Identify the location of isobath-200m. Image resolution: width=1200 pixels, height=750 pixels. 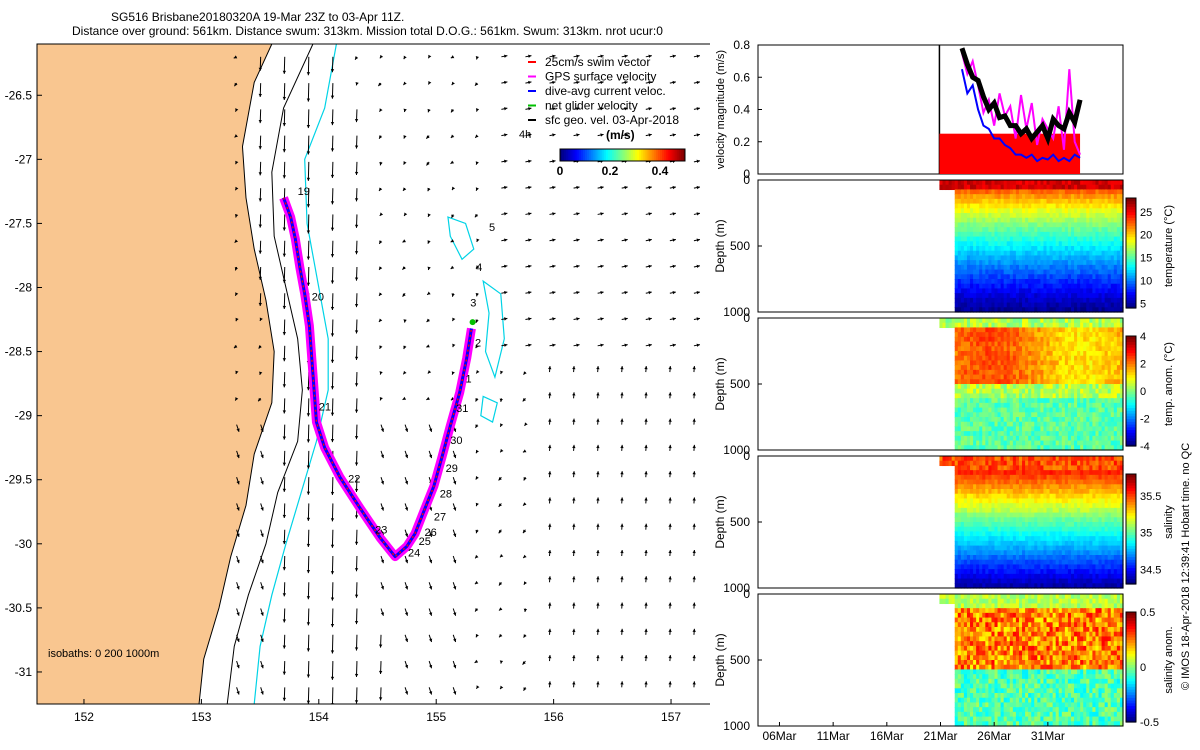
(270, 374).